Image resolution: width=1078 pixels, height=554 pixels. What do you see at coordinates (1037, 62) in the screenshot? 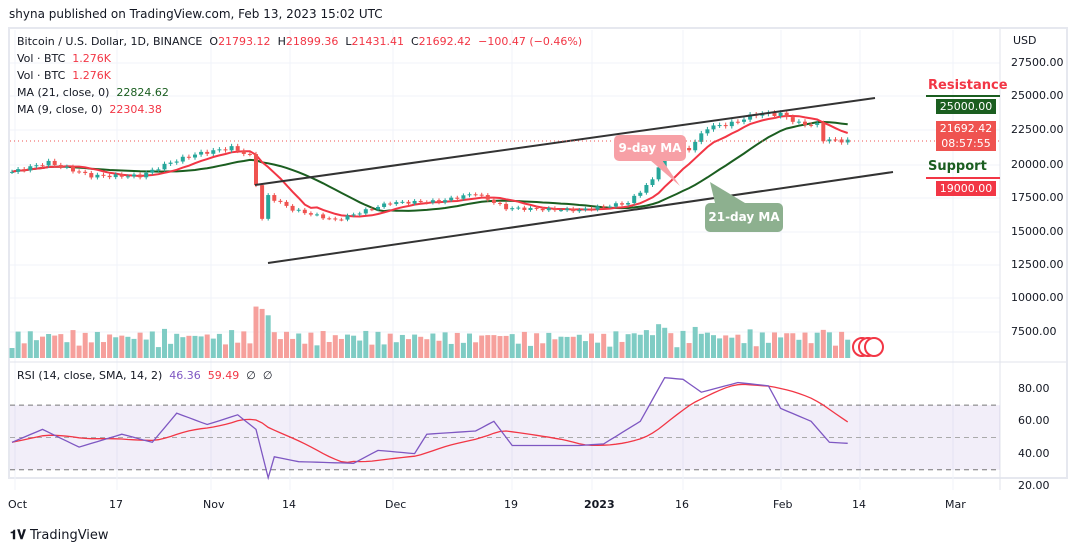
I see `price-tick: 27500.00` at bounding box center [1037, 62].